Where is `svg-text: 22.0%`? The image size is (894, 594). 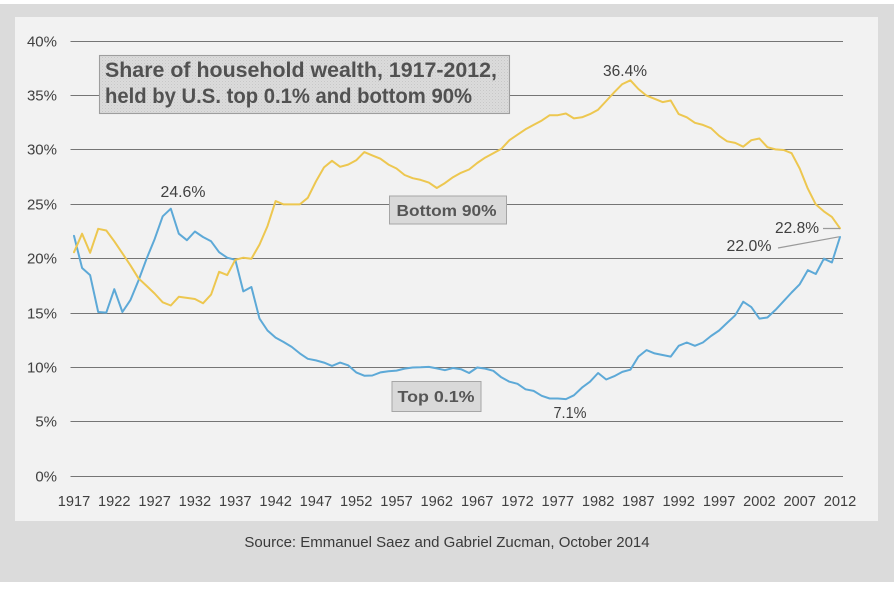 svg-text: 22.0% is located at coordinates (749, 246).